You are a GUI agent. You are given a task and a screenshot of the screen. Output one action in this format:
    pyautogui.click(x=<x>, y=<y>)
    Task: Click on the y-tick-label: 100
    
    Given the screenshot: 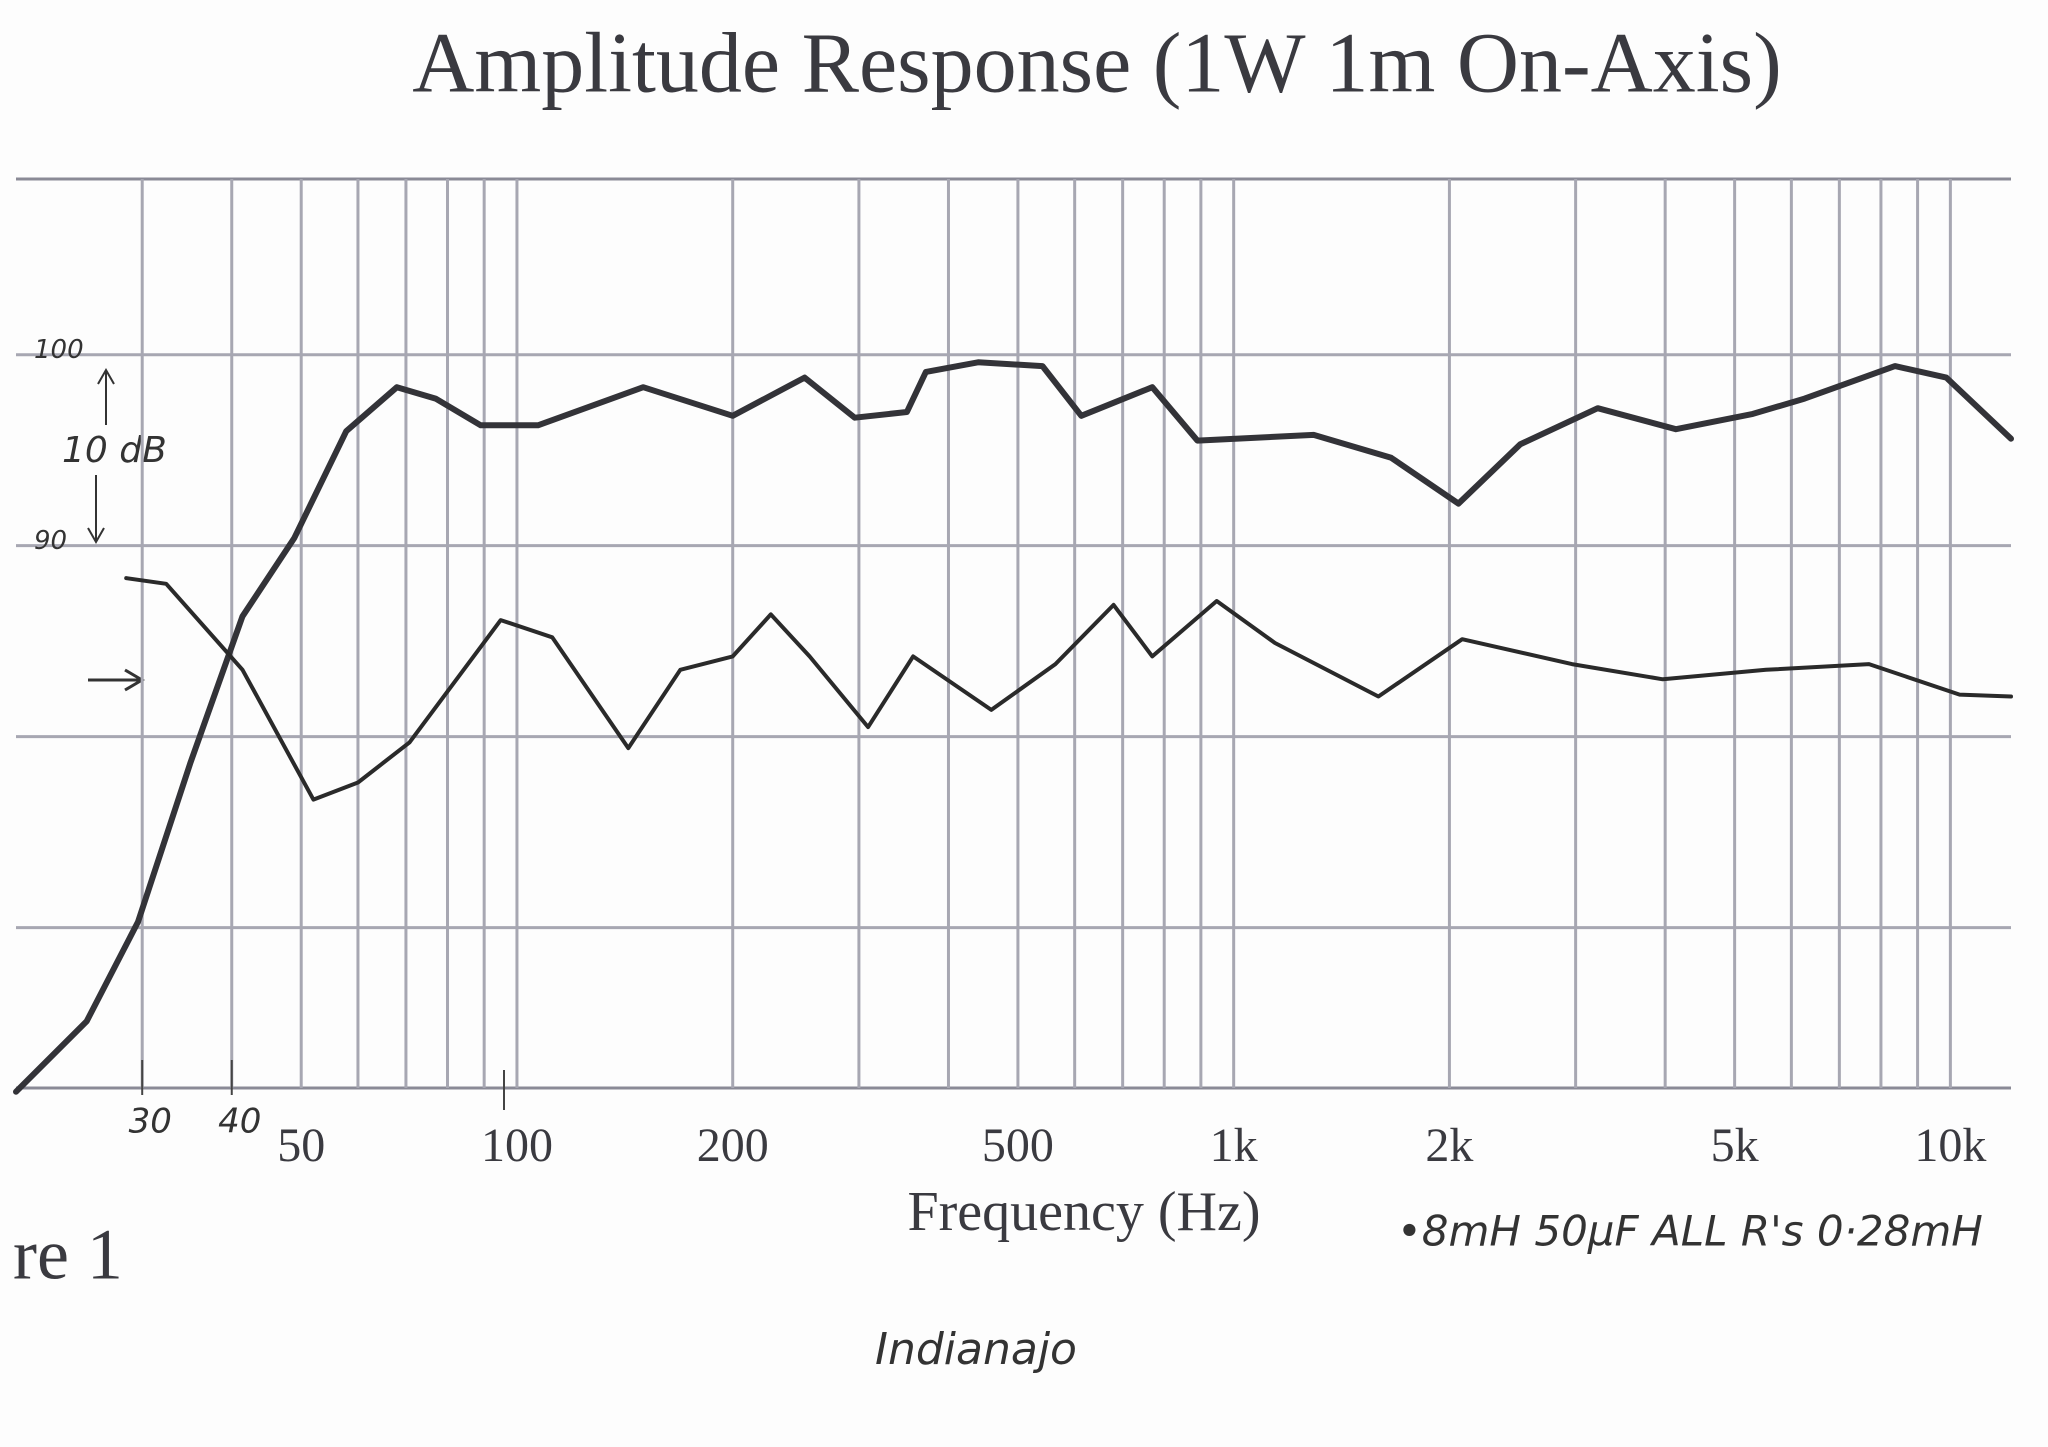 What is the action you would take?
    pyautogui.click(x=59, y=350)
    